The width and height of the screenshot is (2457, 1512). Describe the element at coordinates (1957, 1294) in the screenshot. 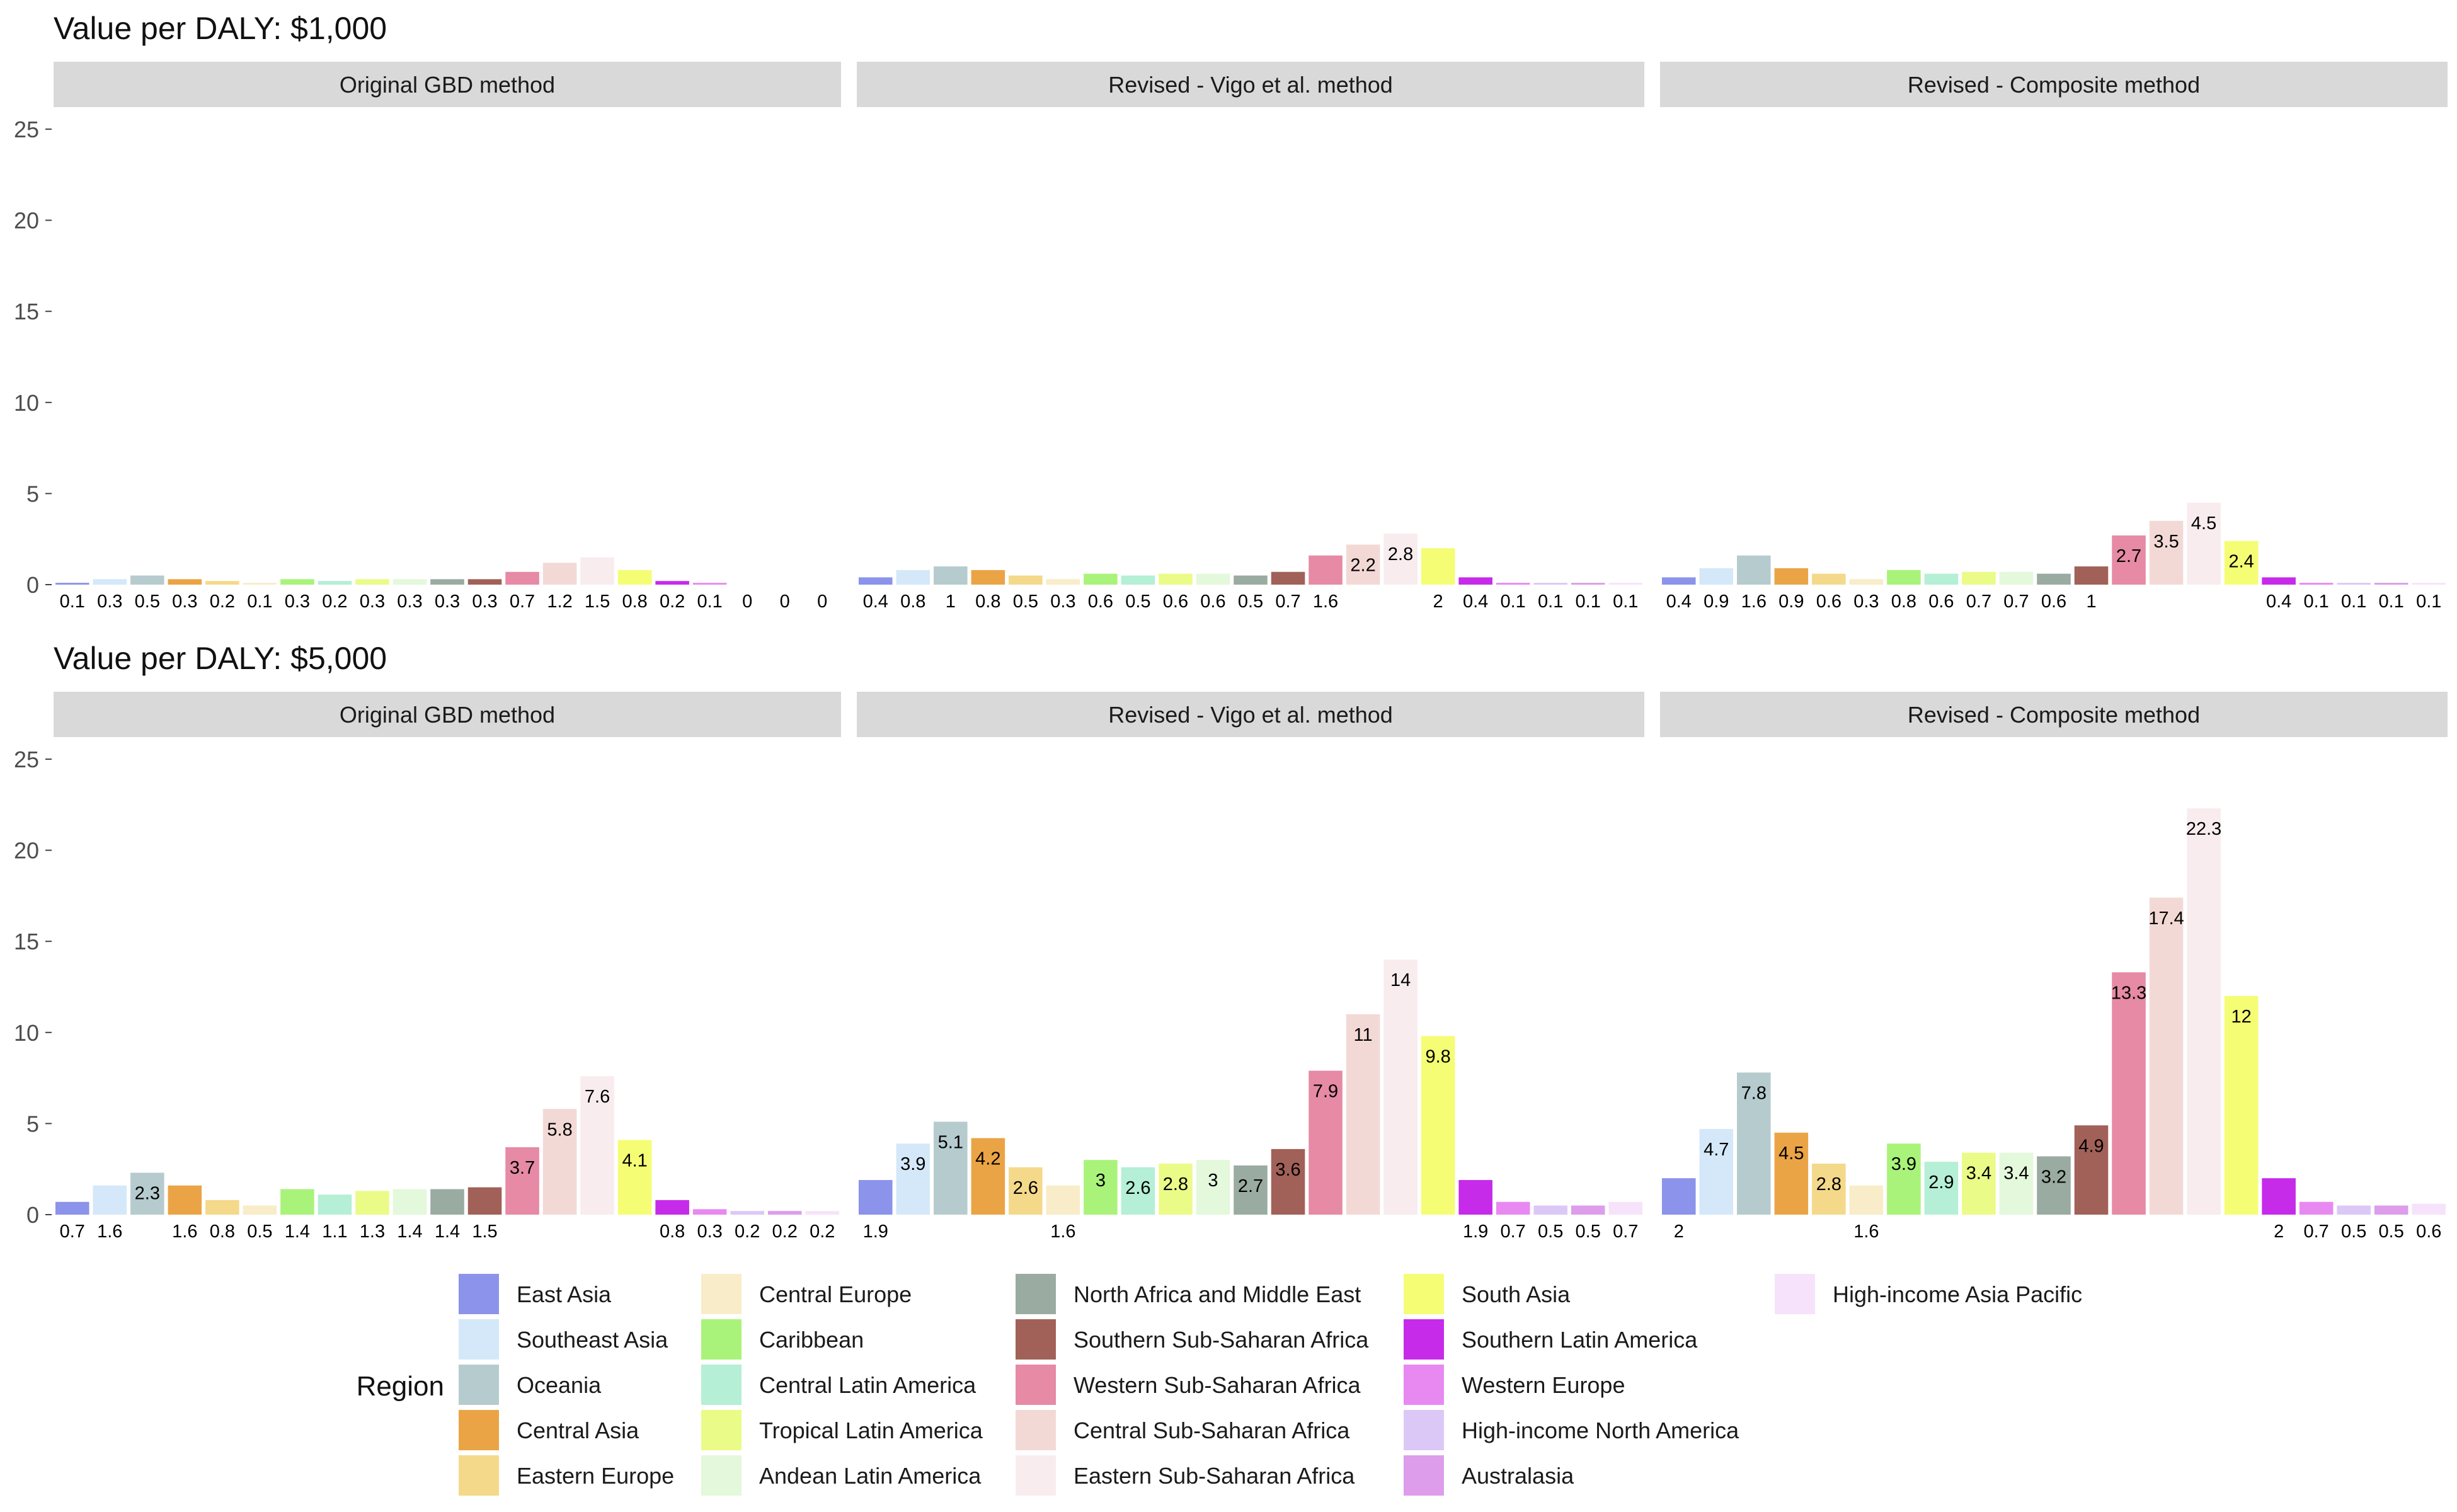

I see `legend-label: High-income Asia Pacific` at that location.